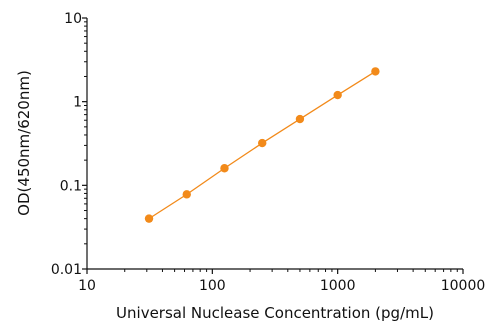 The height and width of the screenshot is (329, 488). Describe the element at coordinates (73, 19) in the screenshot. I see `y-tick-label: 10` at that location.